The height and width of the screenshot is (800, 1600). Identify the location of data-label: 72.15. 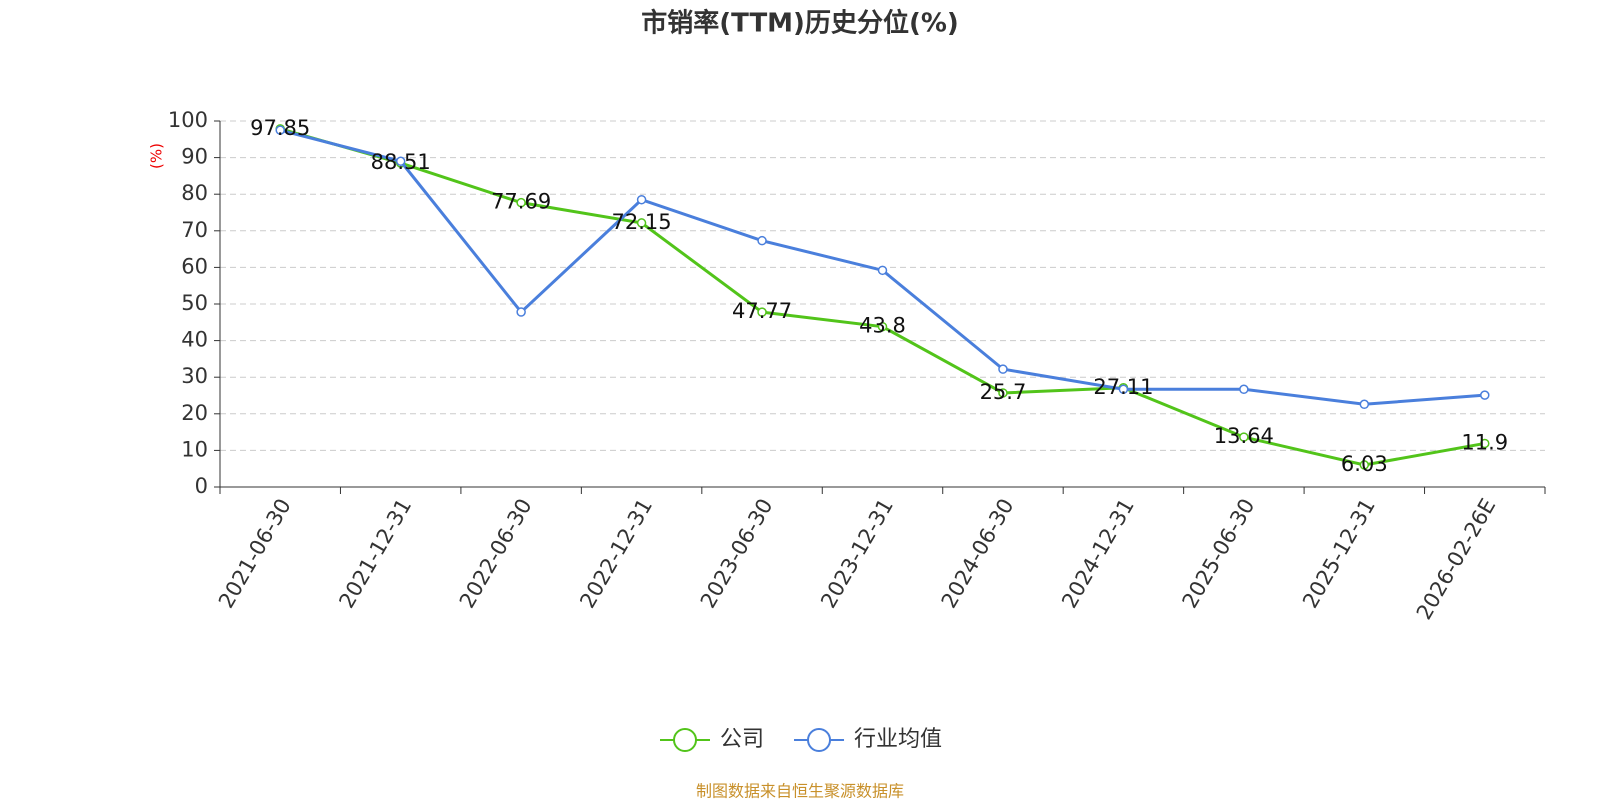
(642, 222).